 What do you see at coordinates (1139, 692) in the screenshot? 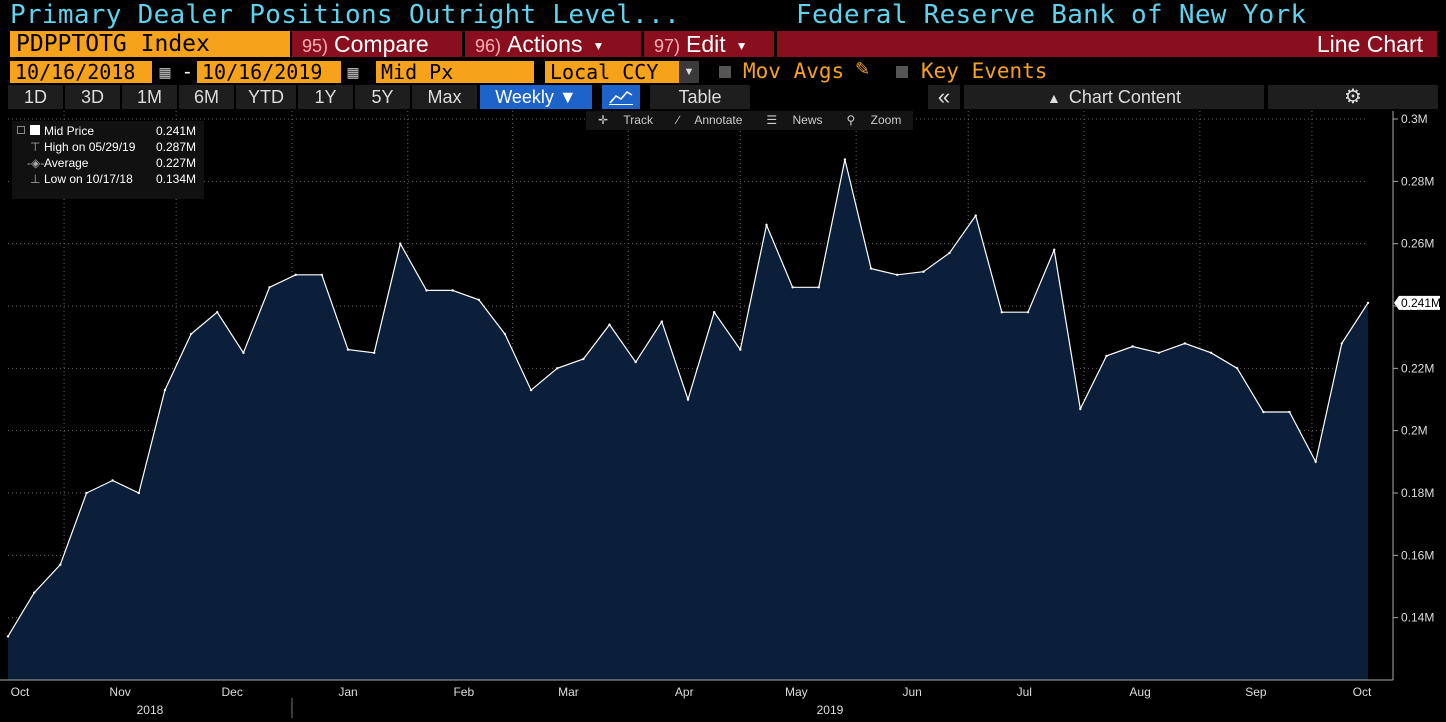
I see `x-month-label: Aug` at bounding box center [1139, 692].